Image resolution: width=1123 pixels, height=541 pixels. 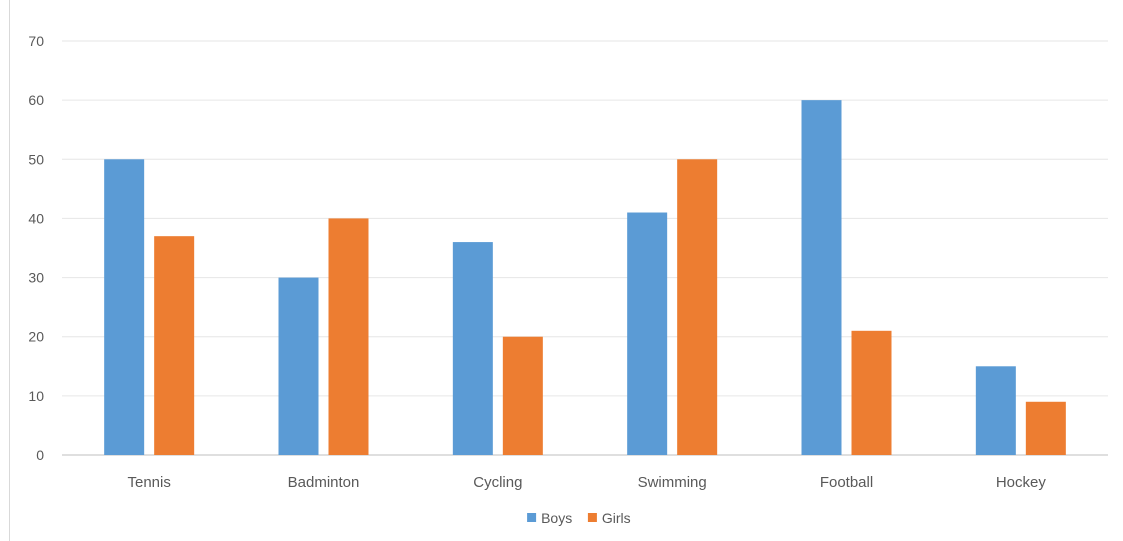 I want to click on y-axis: 0 10 20 30 40 50 60 70, so click(x=36, y=248).